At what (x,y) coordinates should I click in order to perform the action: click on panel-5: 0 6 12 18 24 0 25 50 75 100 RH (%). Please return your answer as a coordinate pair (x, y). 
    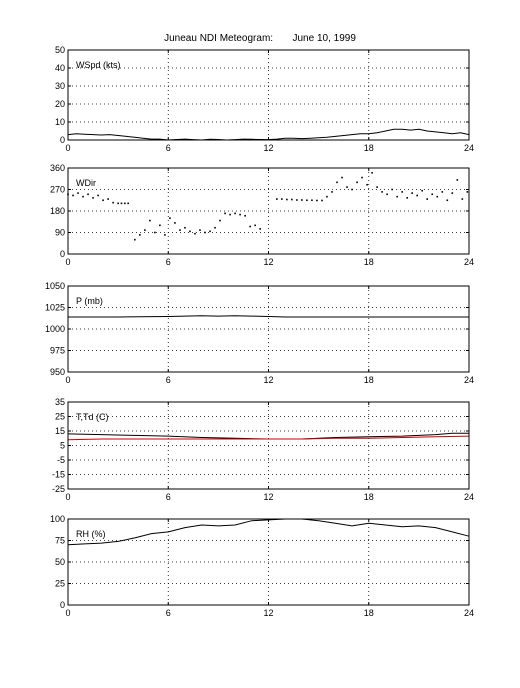
    Looking at the image, I should click on (262, 566).